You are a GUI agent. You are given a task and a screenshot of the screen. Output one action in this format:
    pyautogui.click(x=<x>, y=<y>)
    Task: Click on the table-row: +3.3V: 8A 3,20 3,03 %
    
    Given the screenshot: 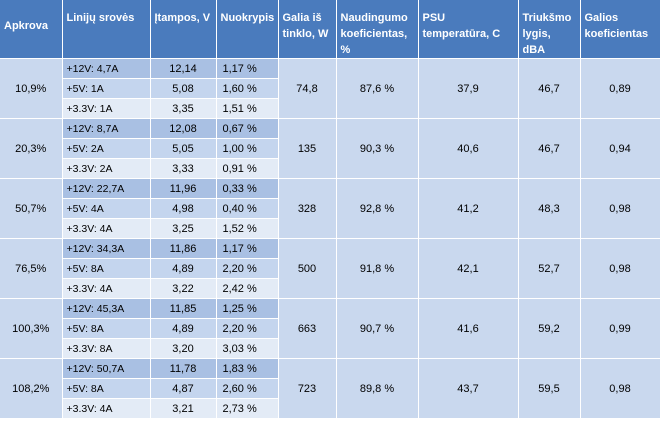 What is the action you would take?
    pyautogui.click(x=330, y=348)
    